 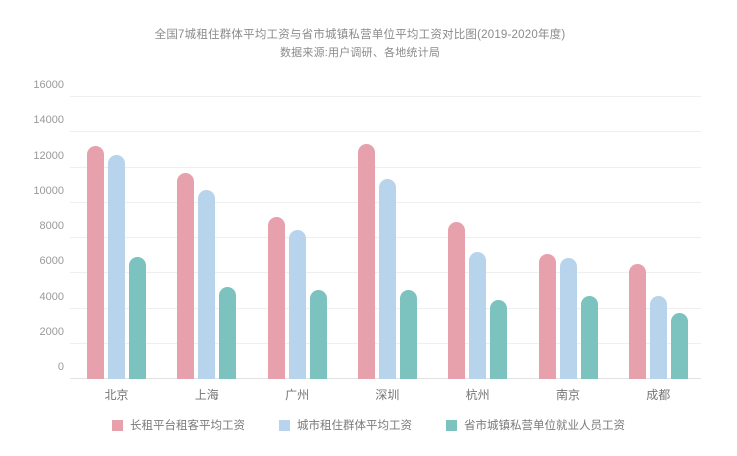 What do you see at coordinates (51, 296) in the screenshot?
I see `y-axis-tick-label: 4000` at bounding box center [51, 296].